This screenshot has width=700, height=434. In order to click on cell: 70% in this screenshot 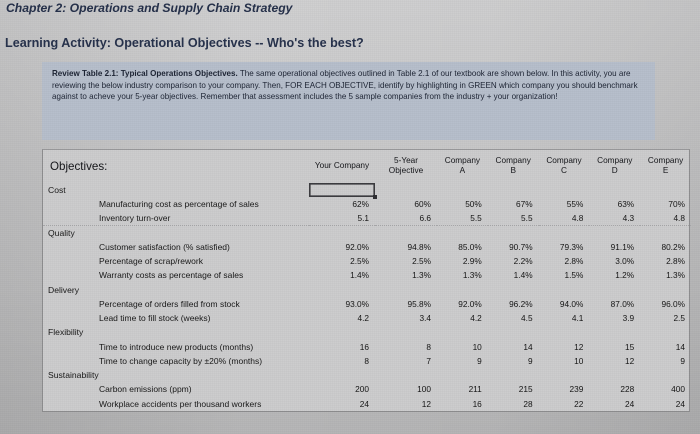, I will do `click(676, 203)`.